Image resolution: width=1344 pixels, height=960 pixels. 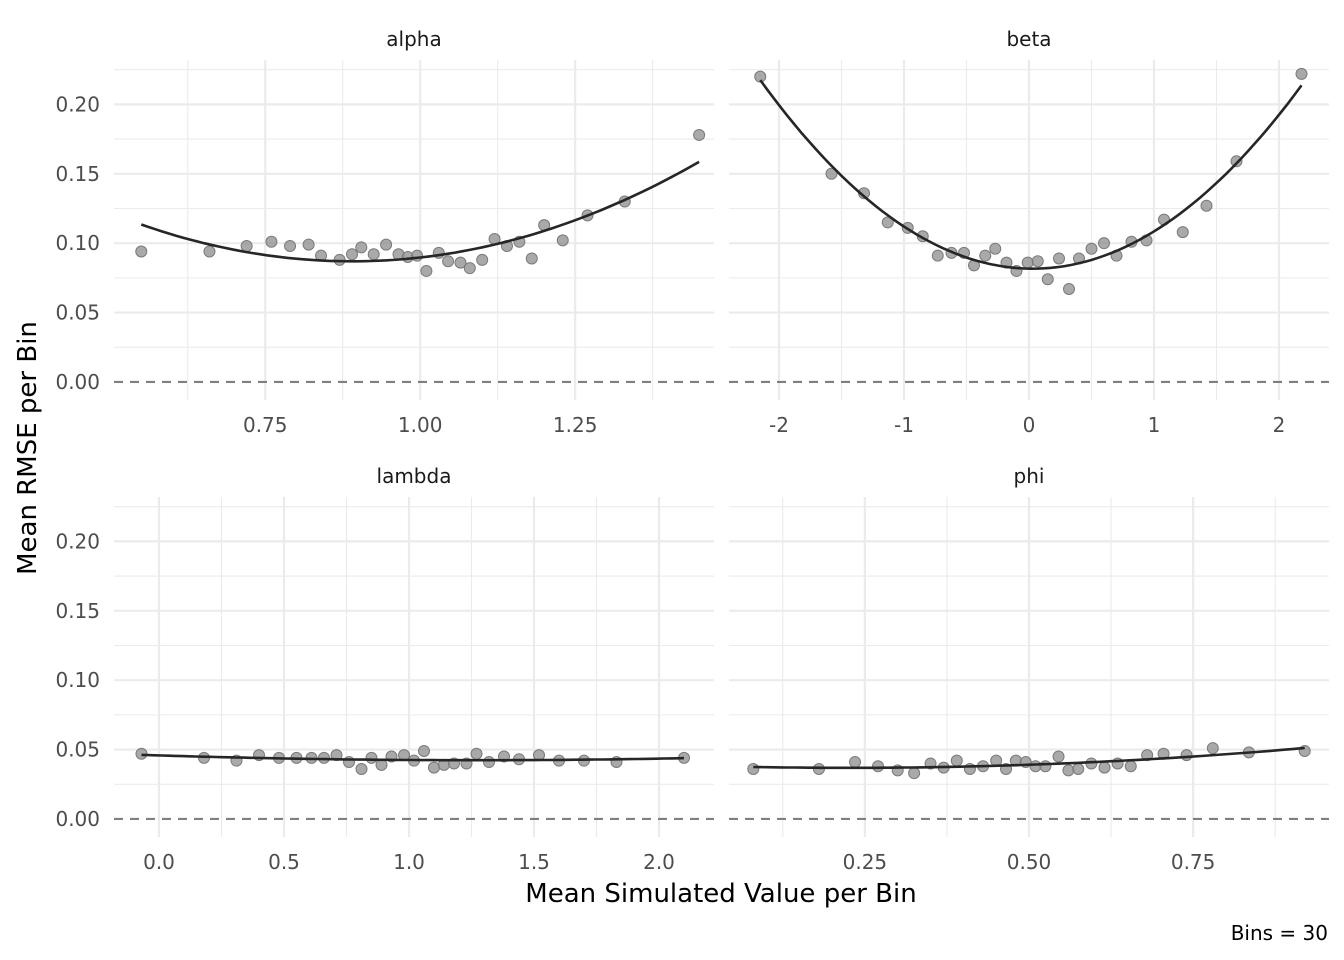 What do you see at coordinates (414, 476) in the screenshot?
I see `facet-title: lambda` at bounding box center [414, 476].